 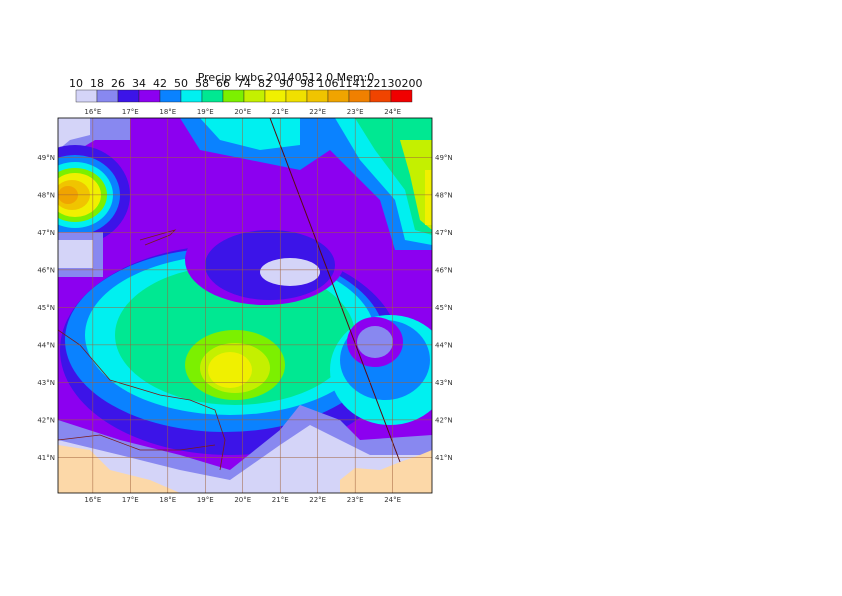 I want to click on colorbar-label: 50, so click(x=181, y=83).